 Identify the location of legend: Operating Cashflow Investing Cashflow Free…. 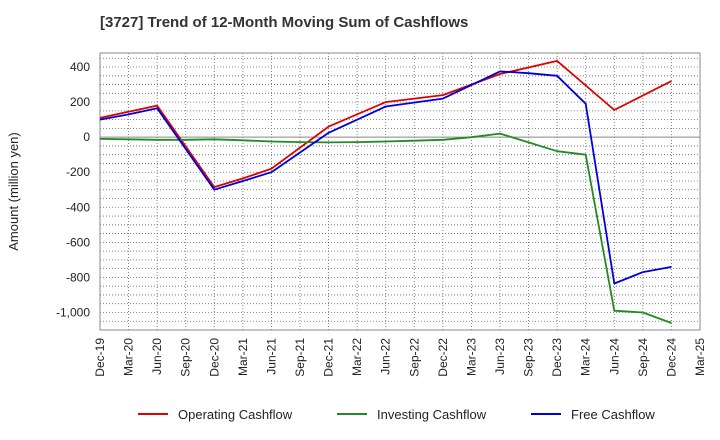
(396, 414).